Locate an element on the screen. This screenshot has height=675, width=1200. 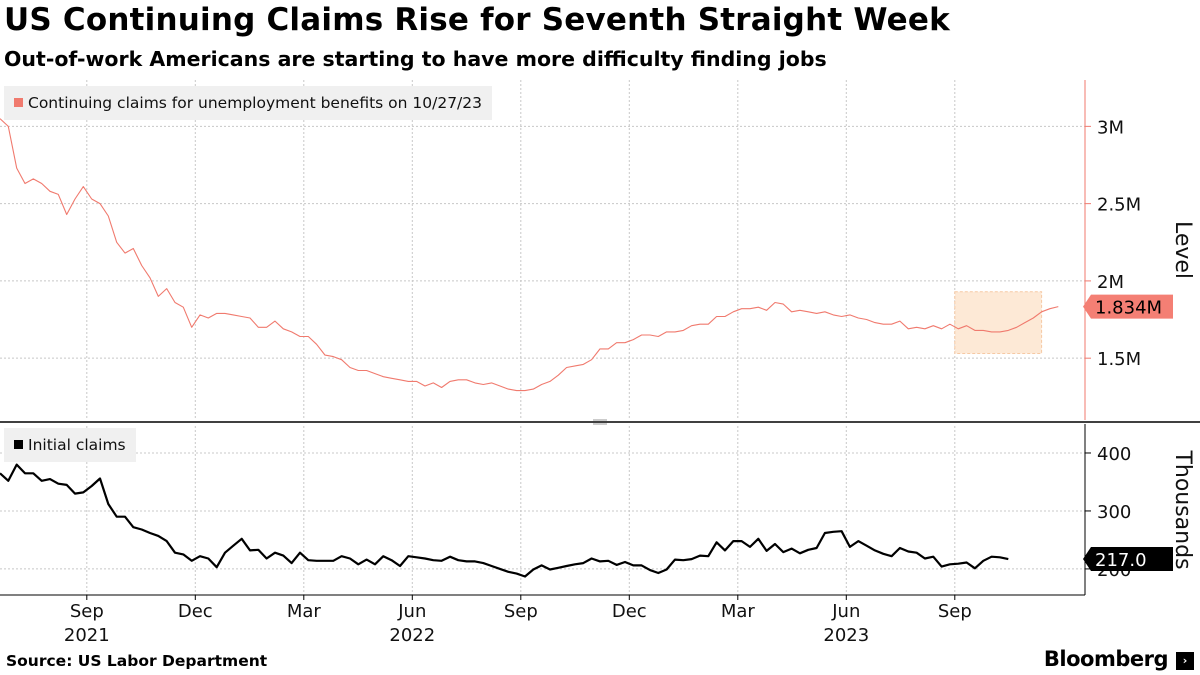
source-note: Source: US Labor Department is located at coordinates (137, 661).